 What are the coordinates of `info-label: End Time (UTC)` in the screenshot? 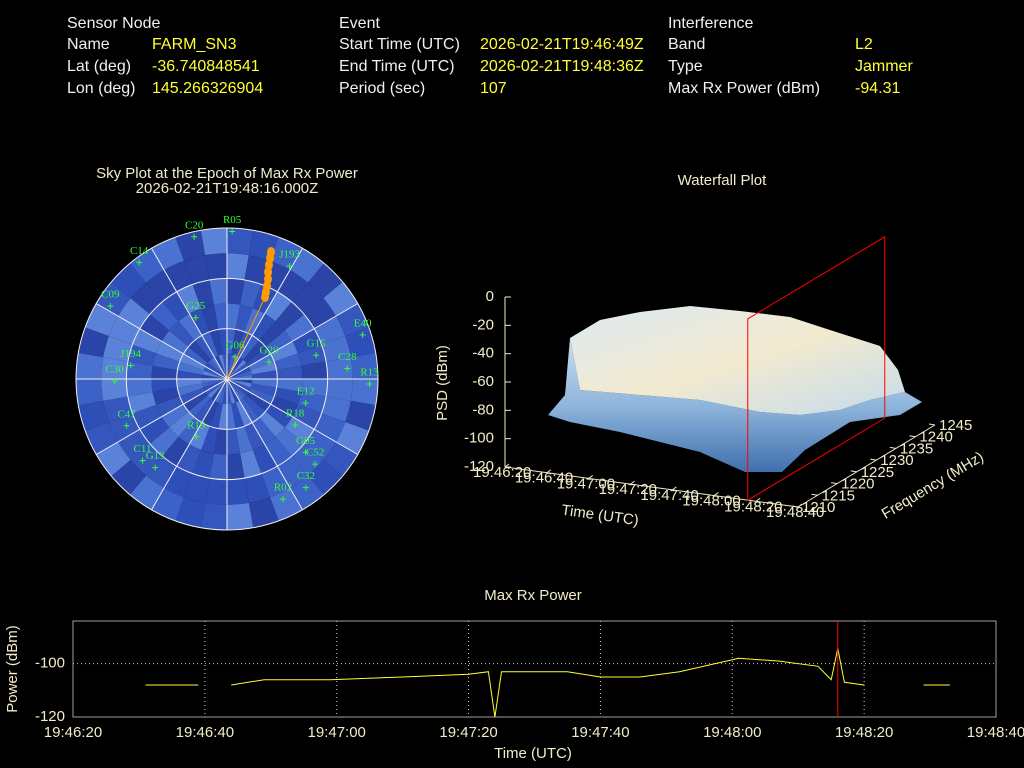 It's located at (397, 66).